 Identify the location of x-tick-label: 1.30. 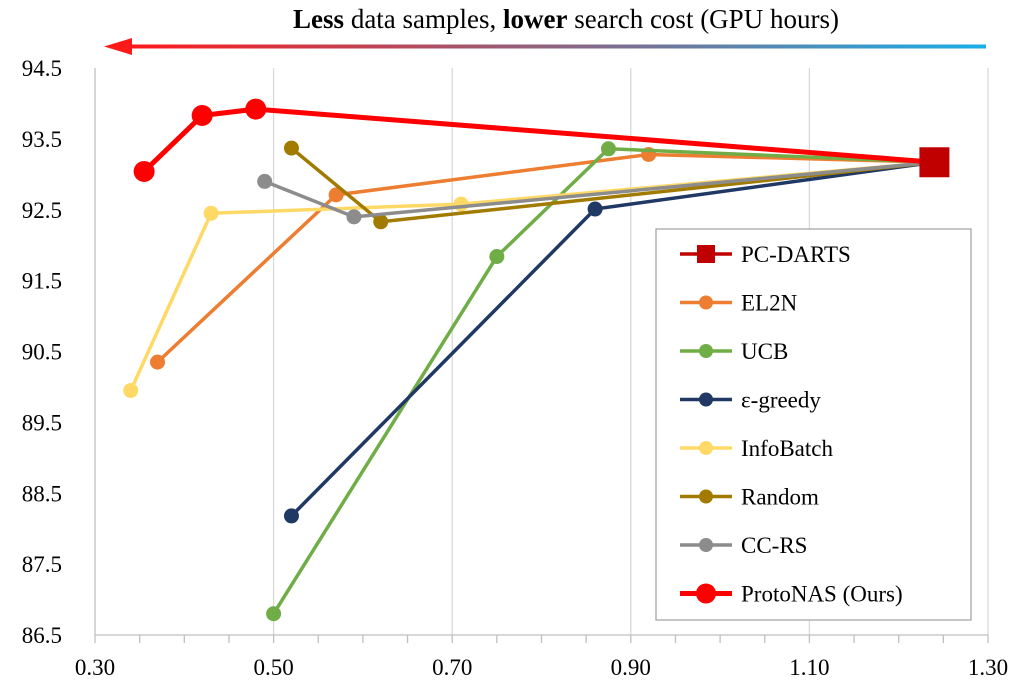
(988, 667).